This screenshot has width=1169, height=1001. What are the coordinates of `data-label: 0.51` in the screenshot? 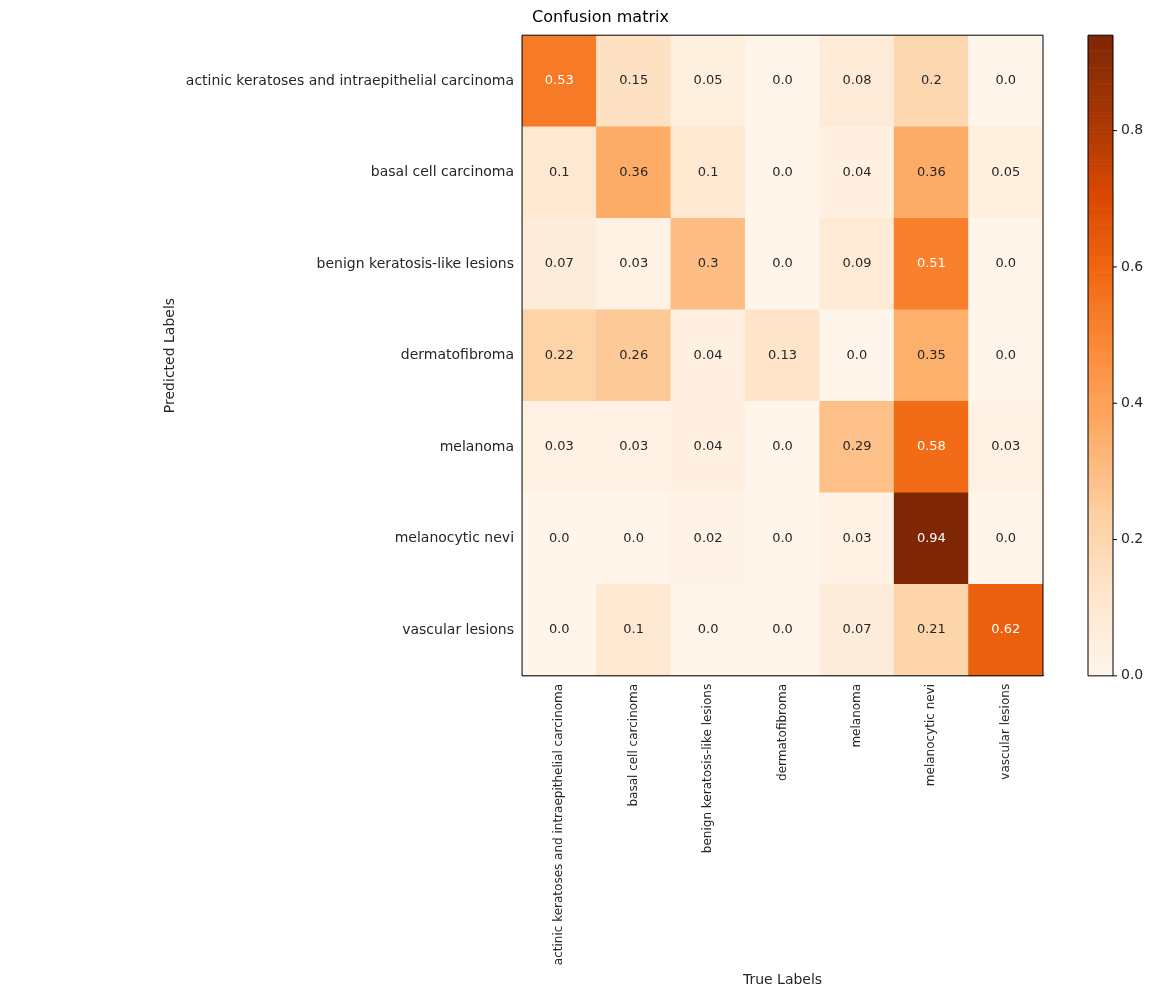 It's located at (931, 263).